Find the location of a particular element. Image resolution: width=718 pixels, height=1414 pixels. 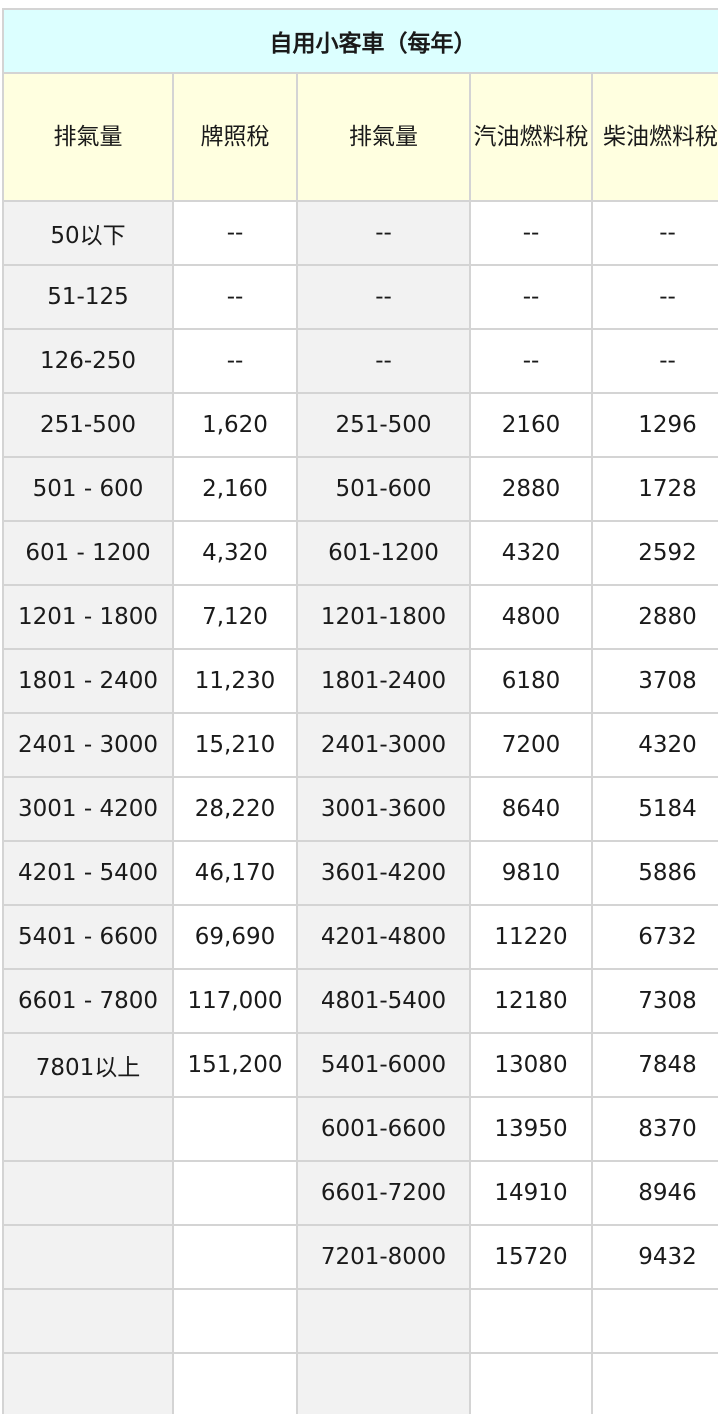

cell-license-tax: 2,160 is located at coordinates (235, 489).